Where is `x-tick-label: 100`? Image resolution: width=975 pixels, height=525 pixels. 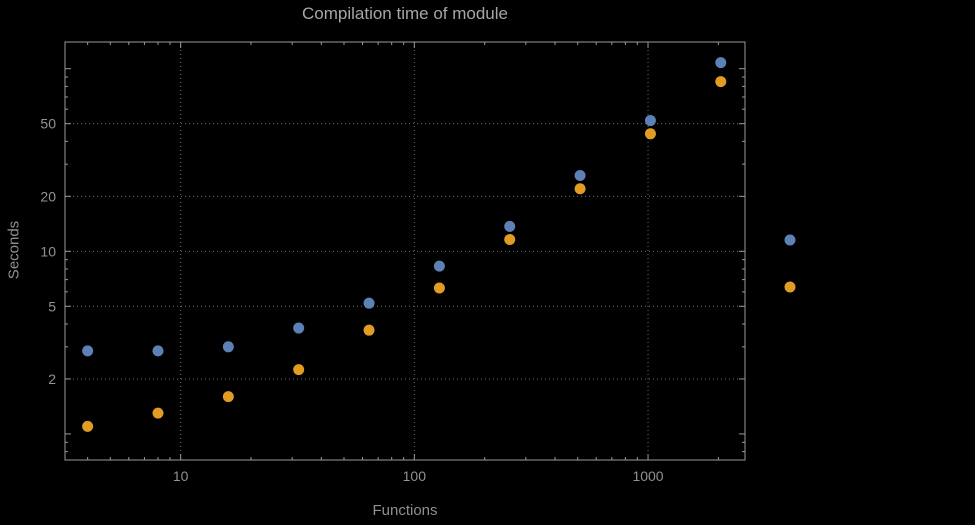 x-tick-label: 100 is located at coordinates (415, 476).